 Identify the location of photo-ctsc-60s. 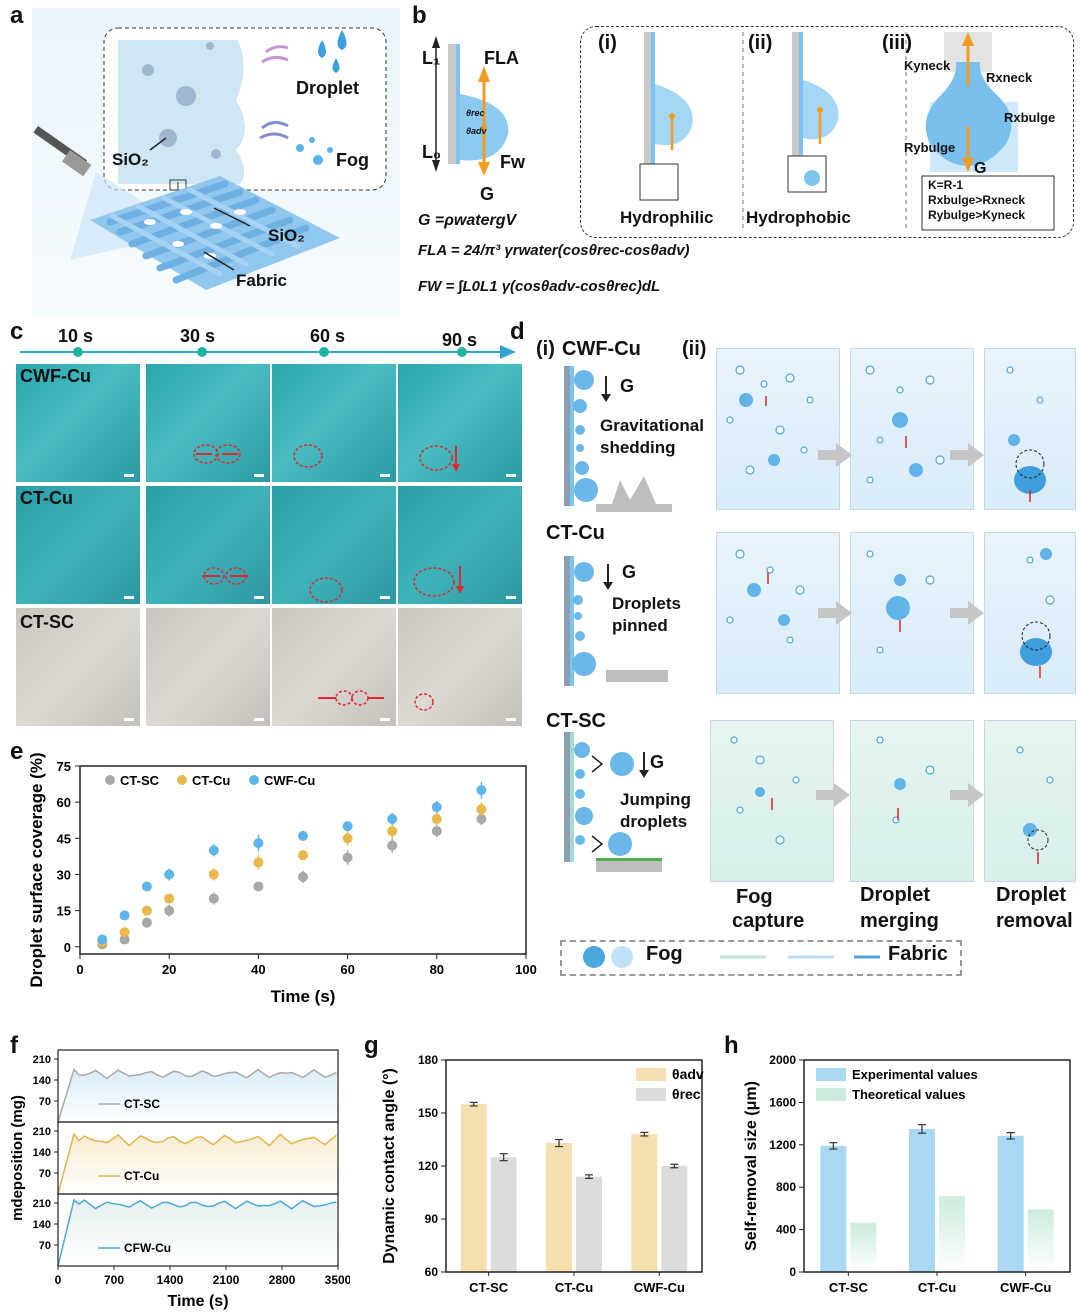
(334, 667).